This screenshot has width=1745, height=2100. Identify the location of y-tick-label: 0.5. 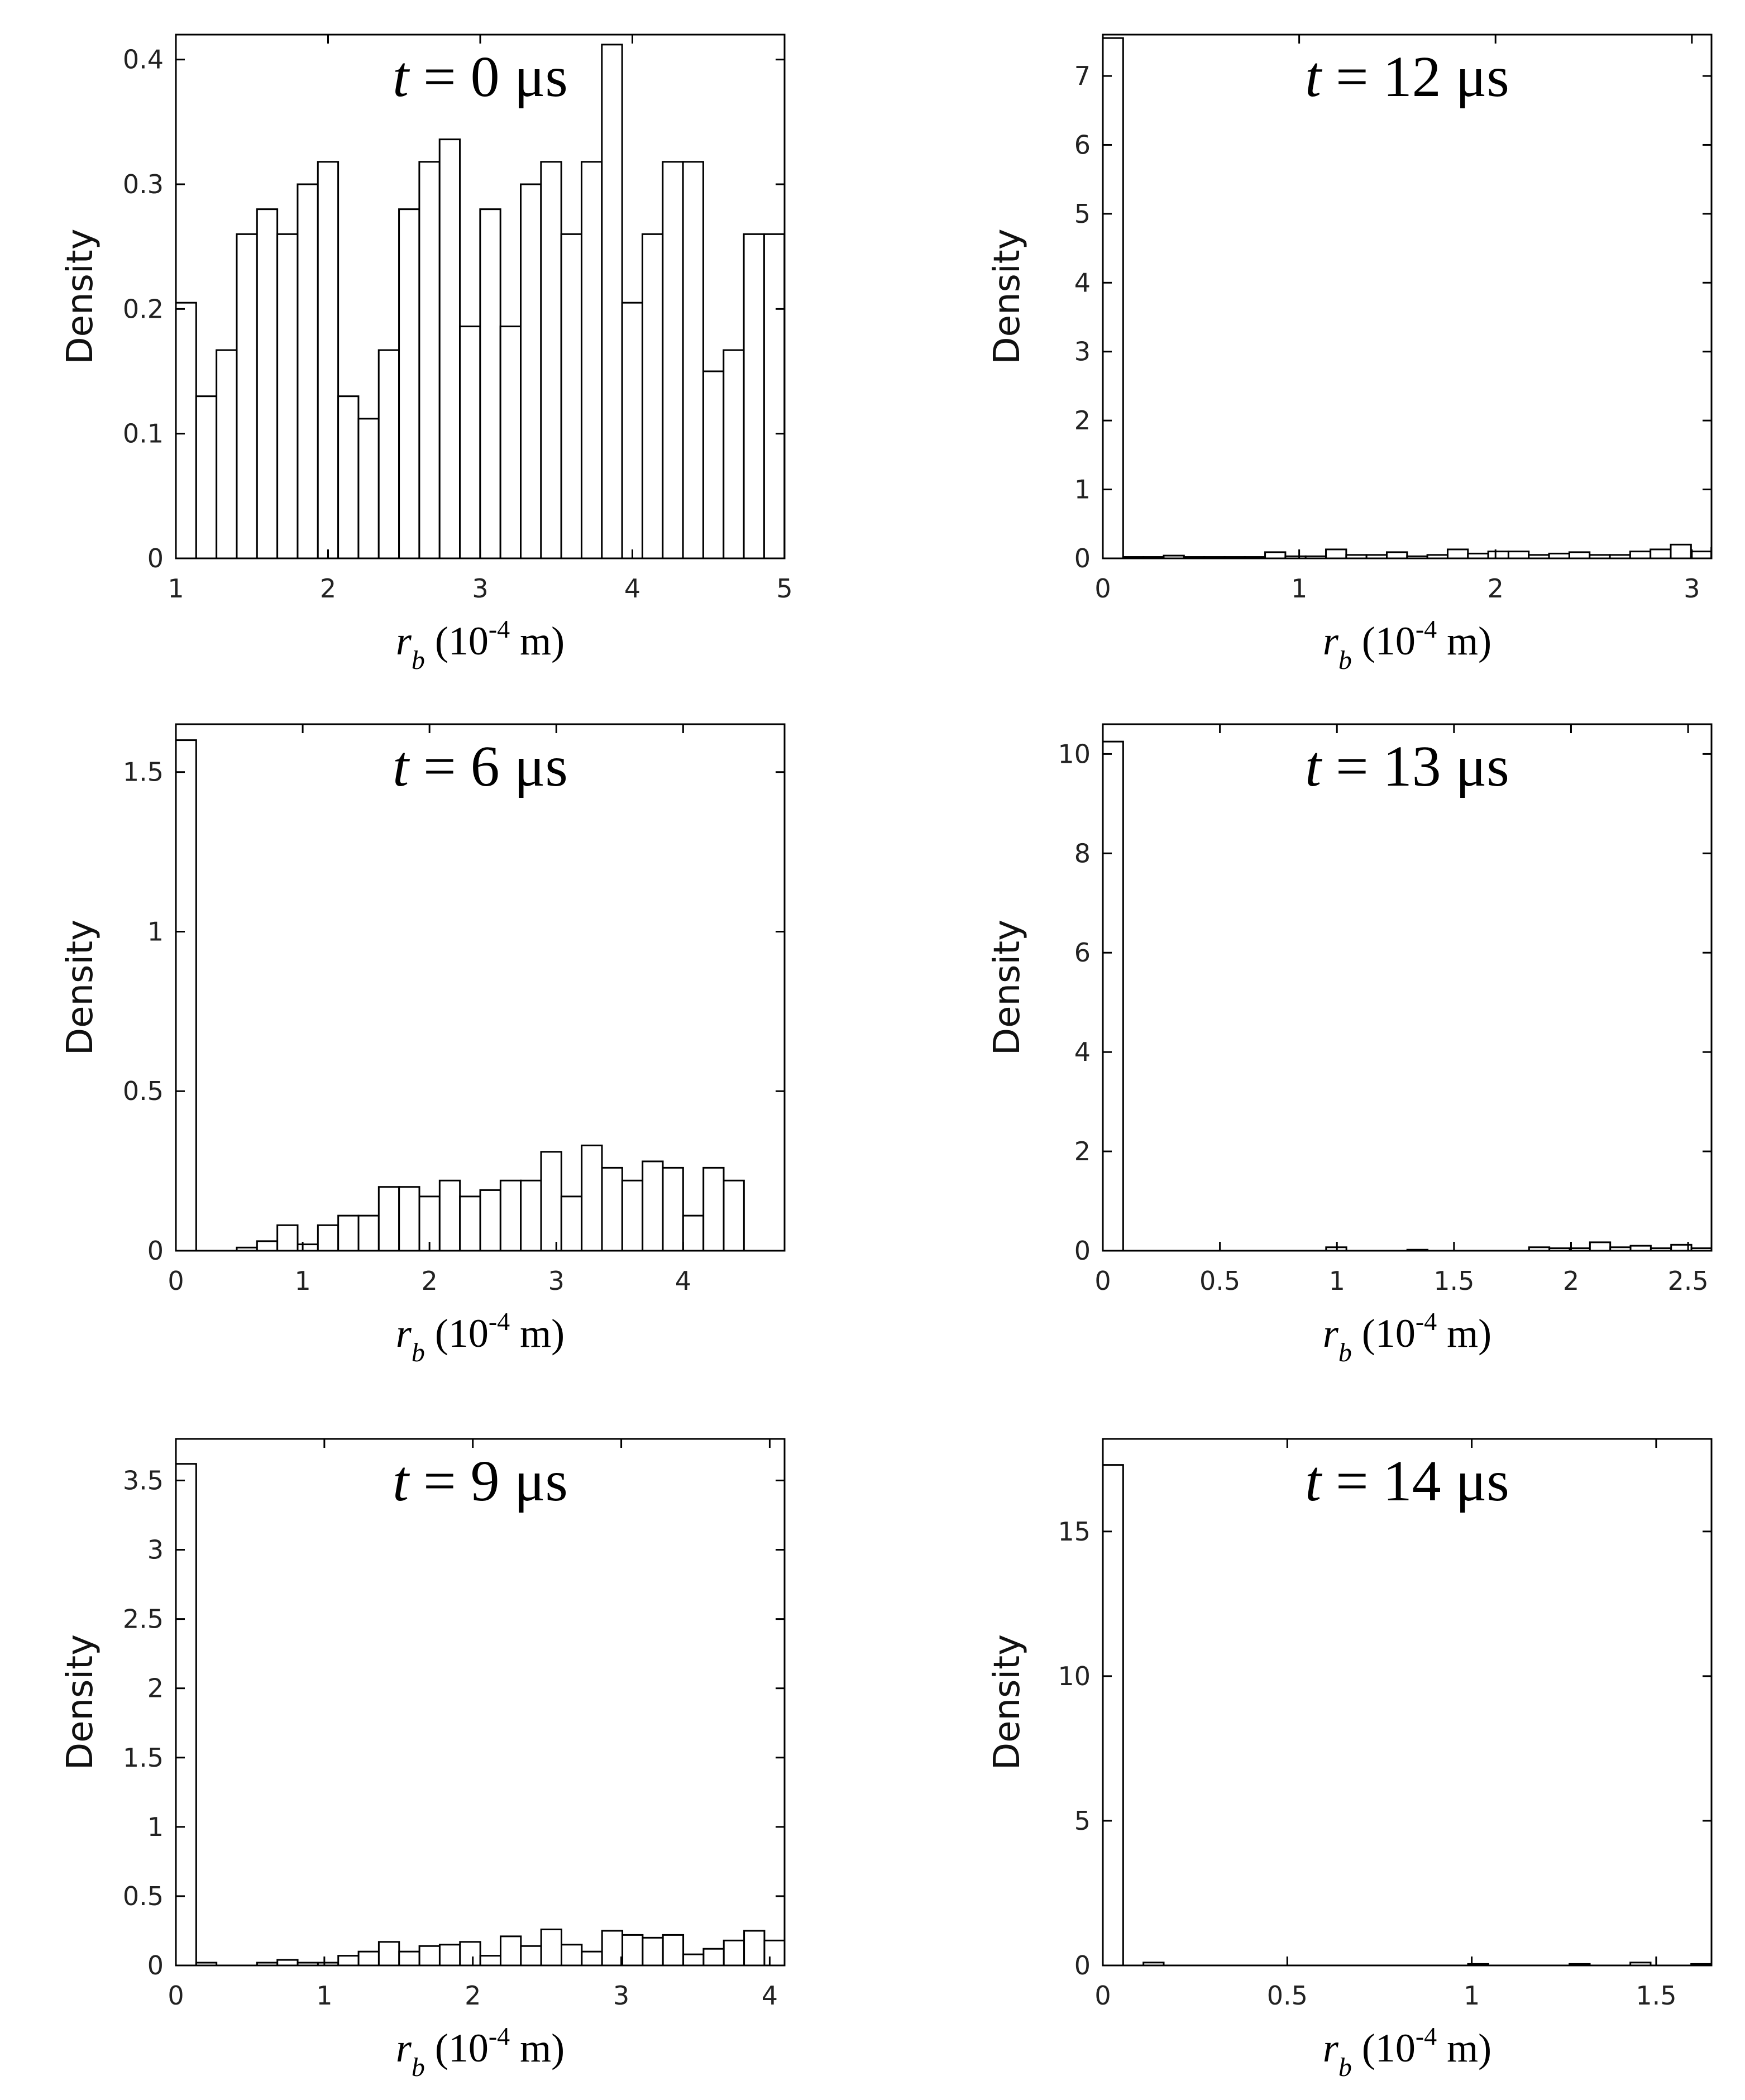
(143, 1091).